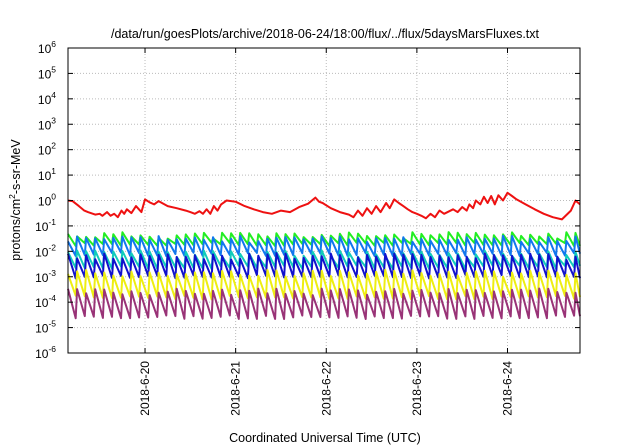  I want to click on y-tick-exponent: 3, so click(53, 120).